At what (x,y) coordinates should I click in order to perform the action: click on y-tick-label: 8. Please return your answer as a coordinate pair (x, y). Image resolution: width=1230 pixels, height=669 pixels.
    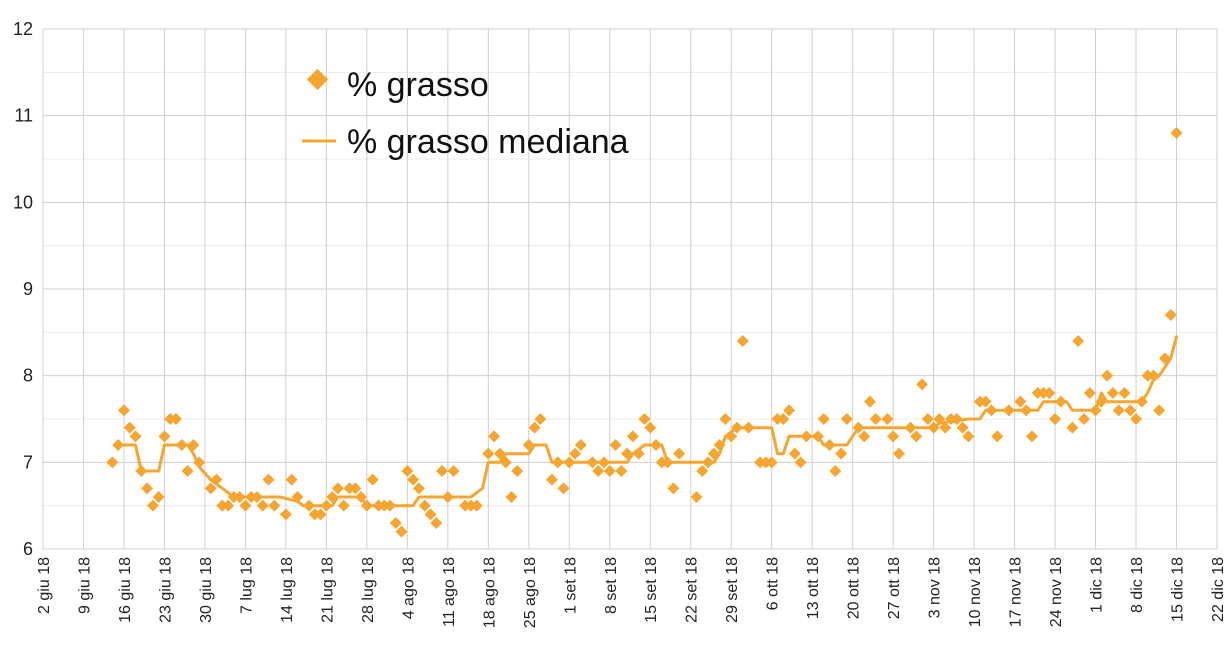
    Looking at the image, I should click on (28, 376).